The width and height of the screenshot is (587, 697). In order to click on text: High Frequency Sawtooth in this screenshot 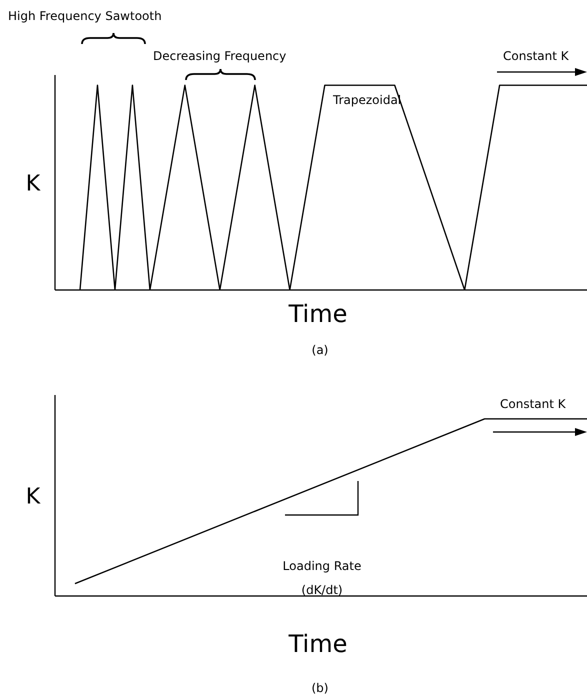, I will do `click(85, 16)`.